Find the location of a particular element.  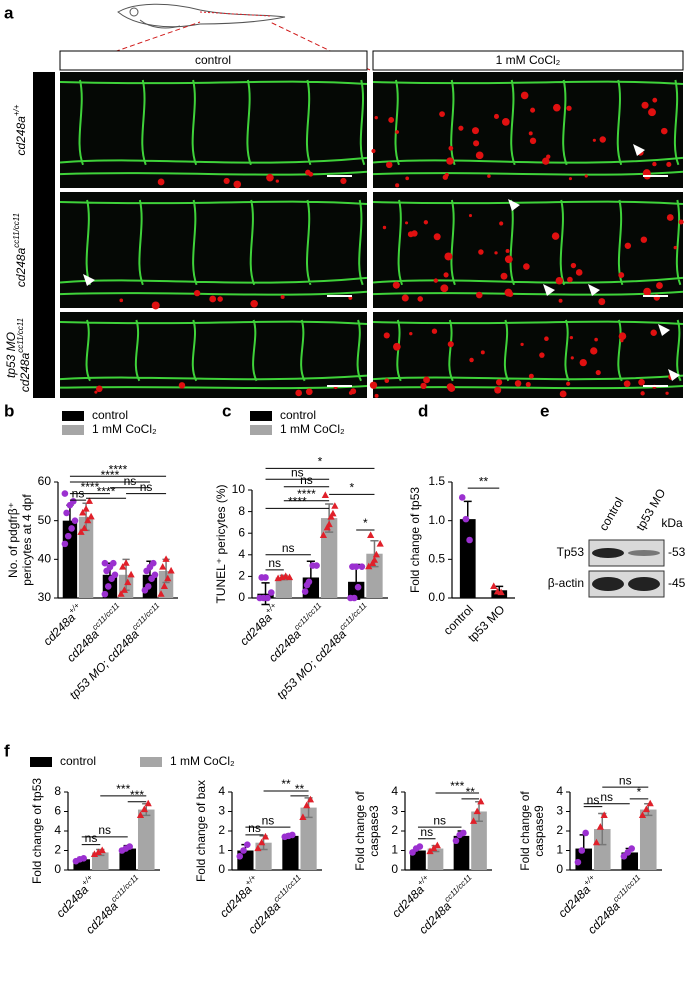

panel-label: d is located at coordinates (423, 410).